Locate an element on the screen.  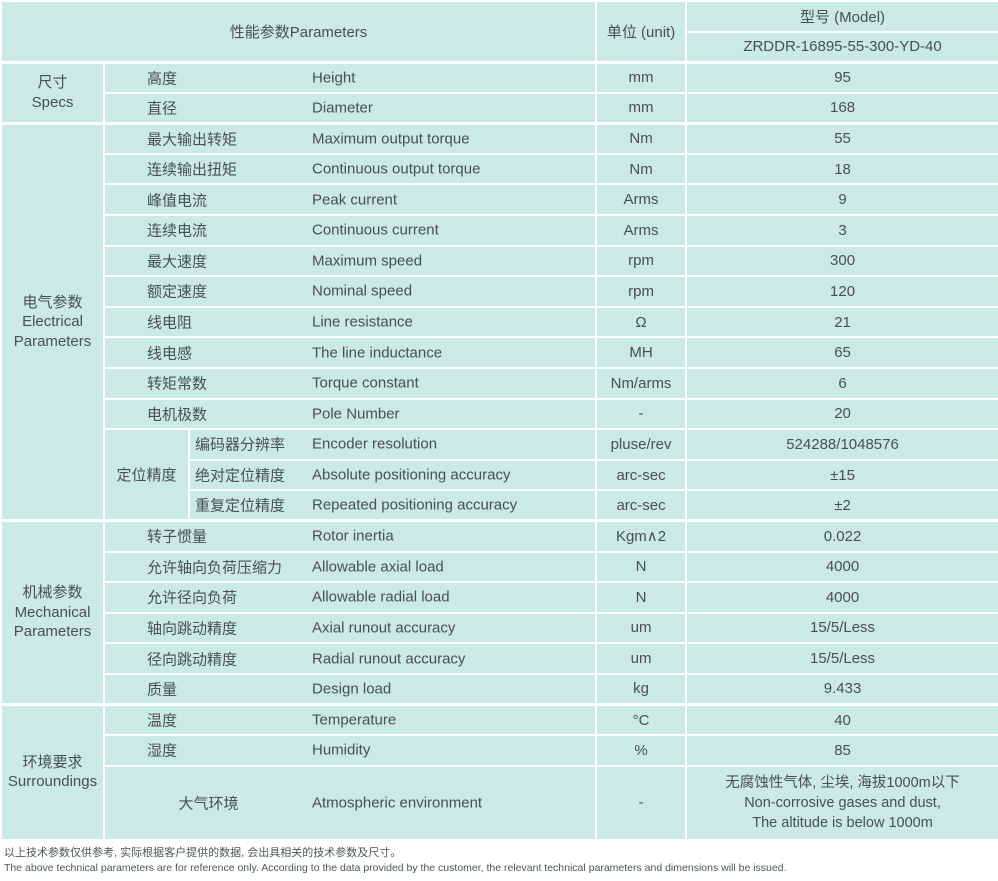
section-en: Mechanical Parameters is located at coordinates (52, 622).